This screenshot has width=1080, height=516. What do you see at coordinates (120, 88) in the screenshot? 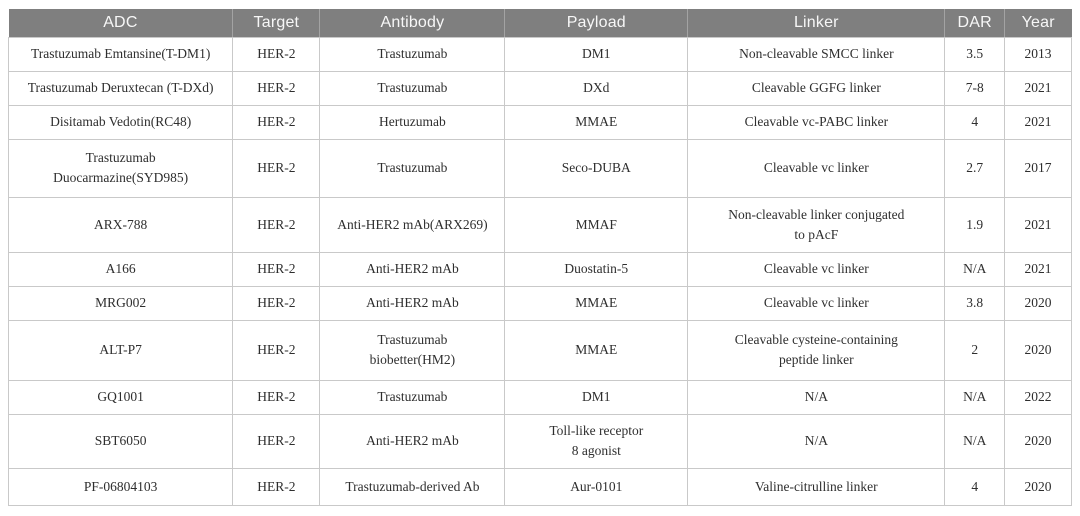
I see `cell-adc: Trastuzumab Deruxtecan (T-DXd)` at bounding box center [120, 88].